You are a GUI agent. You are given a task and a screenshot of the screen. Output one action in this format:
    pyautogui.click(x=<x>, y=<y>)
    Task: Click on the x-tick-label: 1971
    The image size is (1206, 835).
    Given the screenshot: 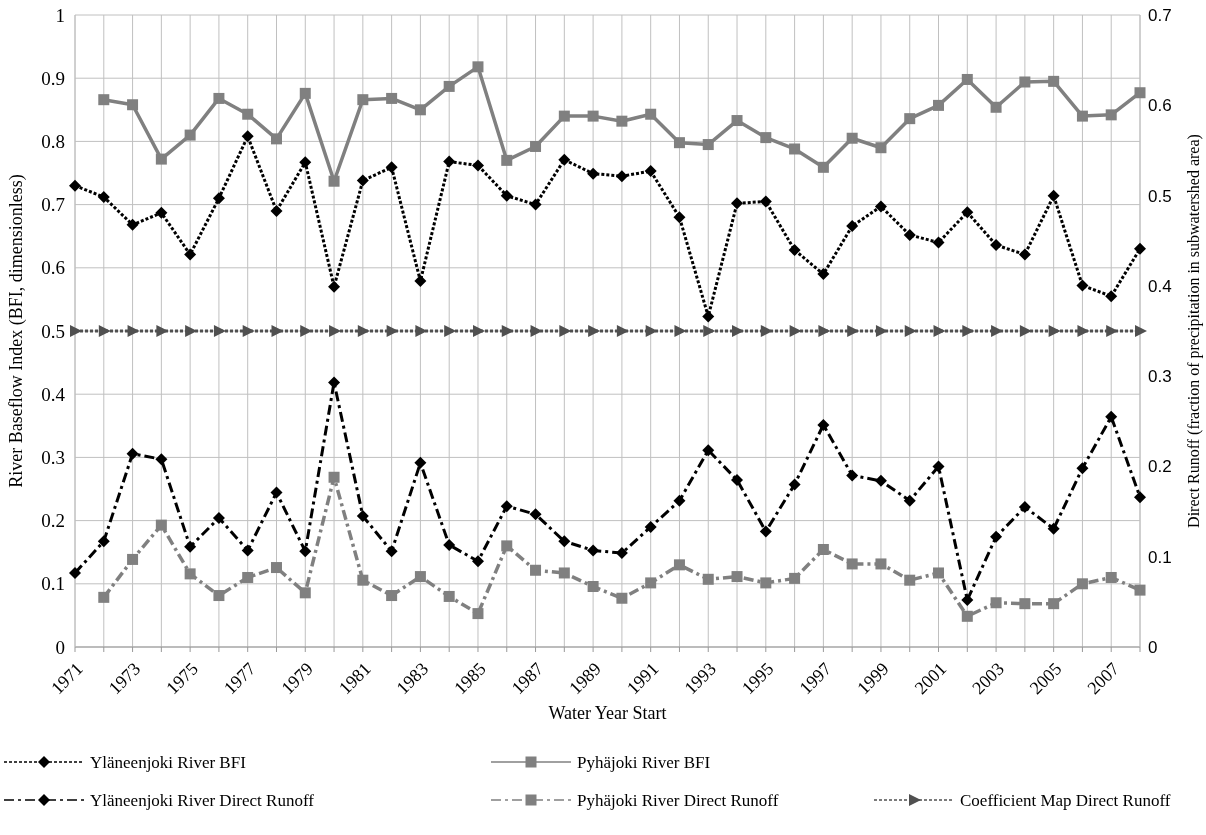 What is the action you would take?
    pyautogui.click(x=67, y=678)
    